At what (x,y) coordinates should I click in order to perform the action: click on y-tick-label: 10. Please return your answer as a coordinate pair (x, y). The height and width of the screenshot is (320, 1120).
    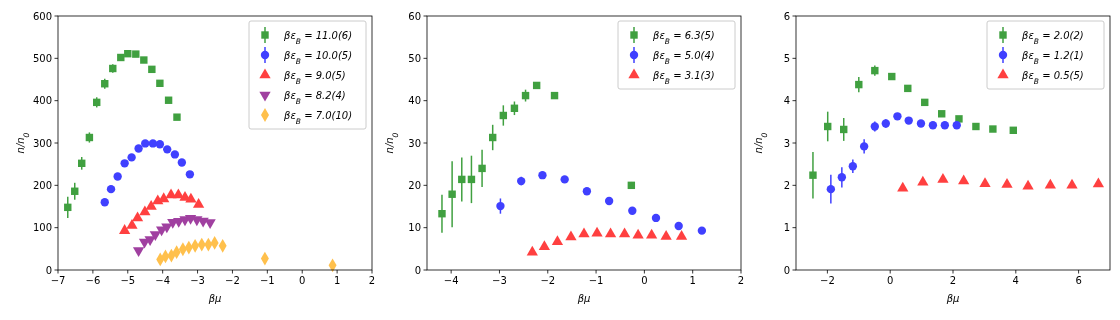
    Looking at the image, I should click on (414, 228).